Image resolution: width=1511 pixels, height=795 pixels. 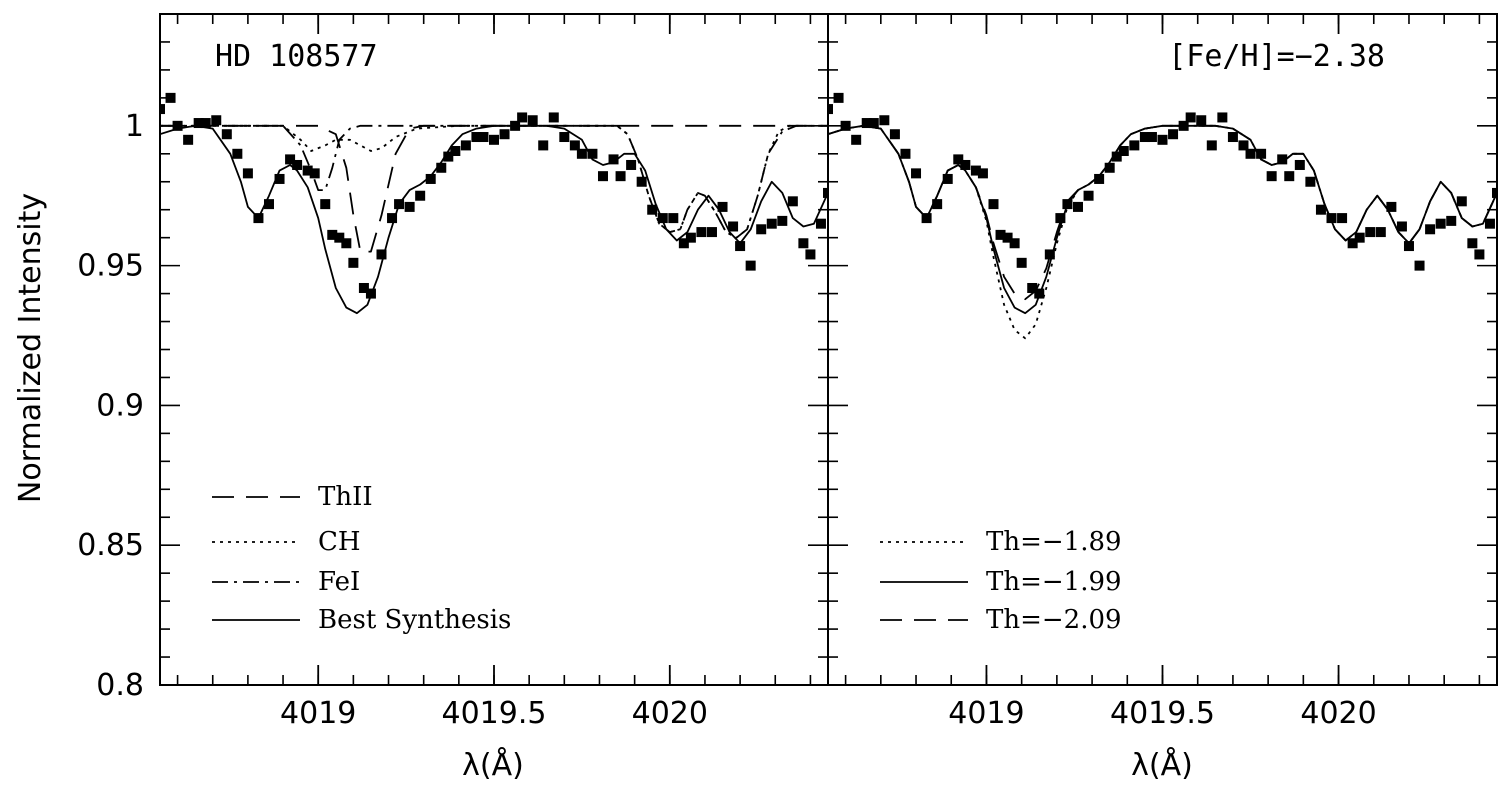 I want to click on y-tick-label: 0.9, so click(x=120, y=405).